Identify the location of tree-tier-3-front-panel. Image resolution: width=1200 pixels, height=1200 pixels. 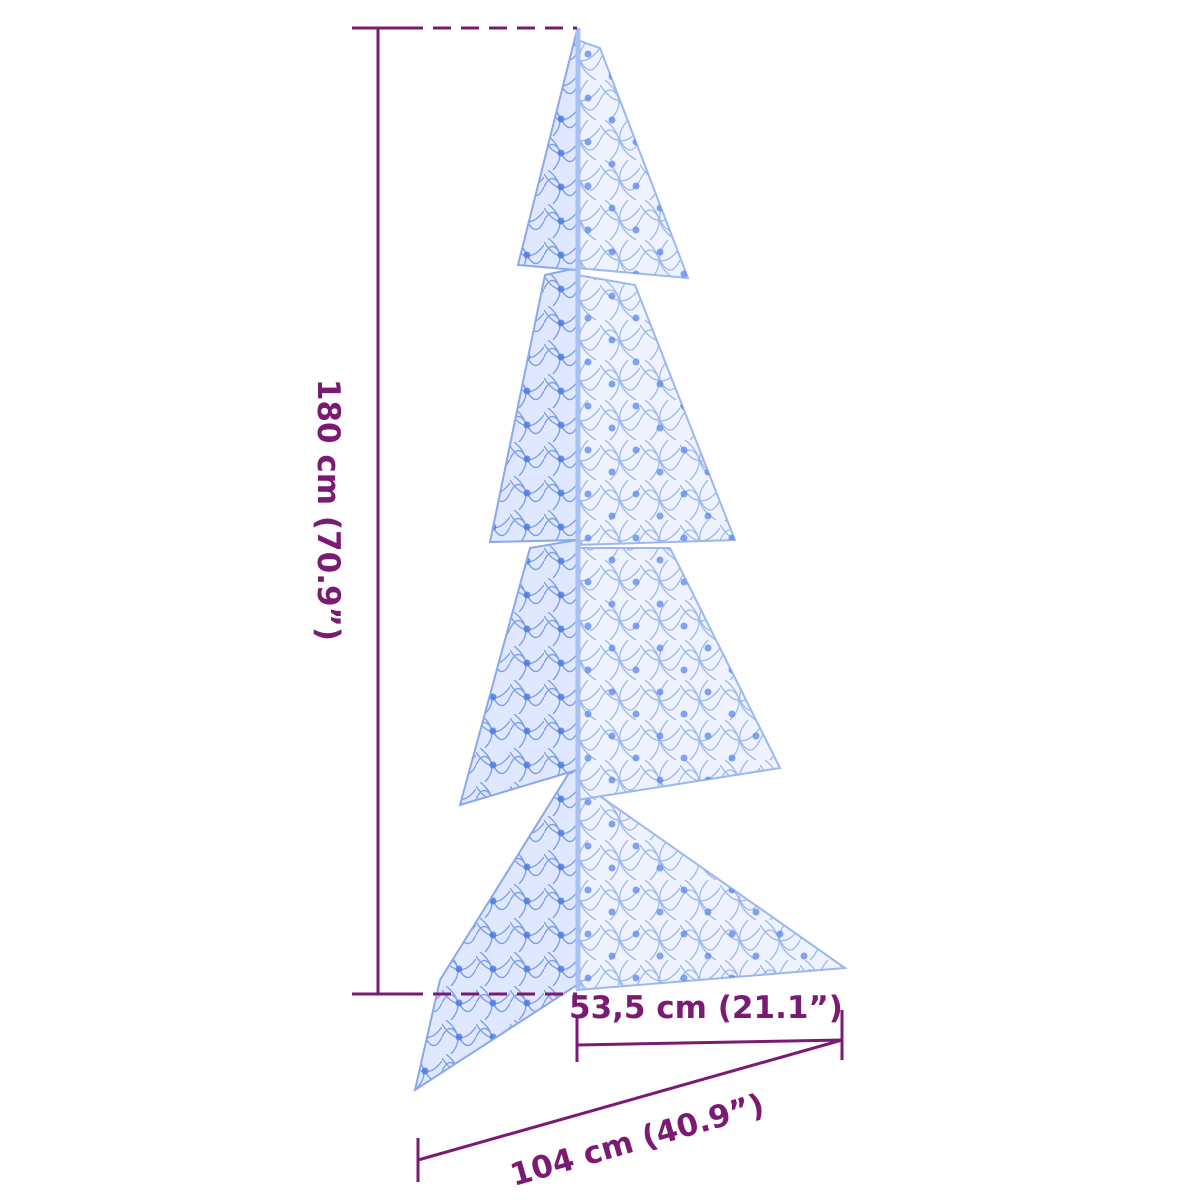
(518, 672).